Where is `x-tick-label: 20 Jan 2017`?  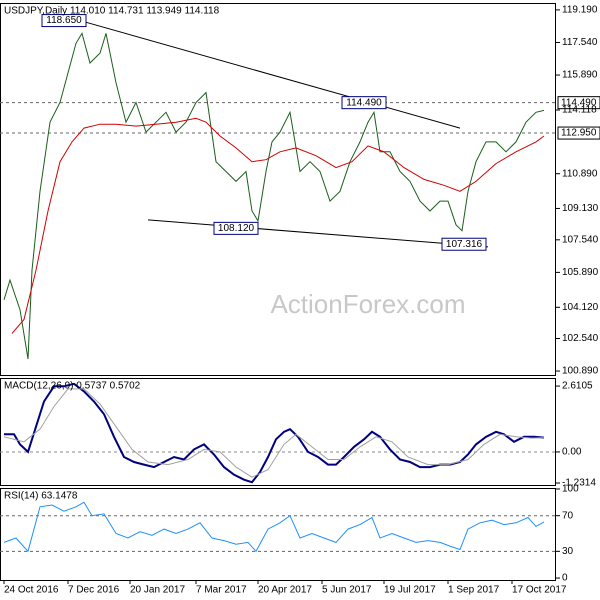 x-tick-label: 20 Jan 2017 is located at coordinates (157, 590).